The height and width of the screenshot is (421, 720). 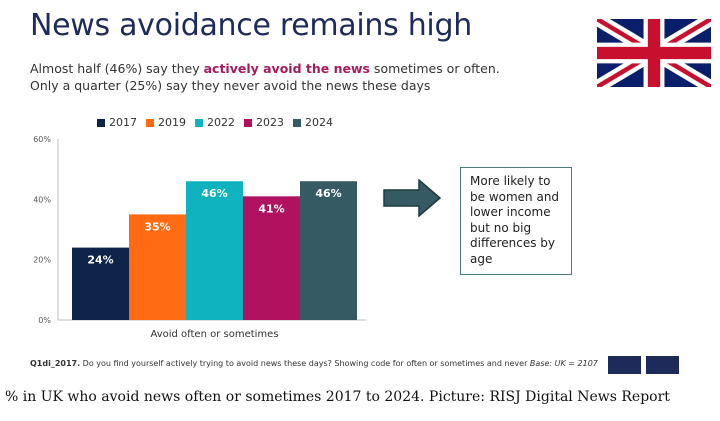 I want to click on university-logo, so click(x=662, y=365).